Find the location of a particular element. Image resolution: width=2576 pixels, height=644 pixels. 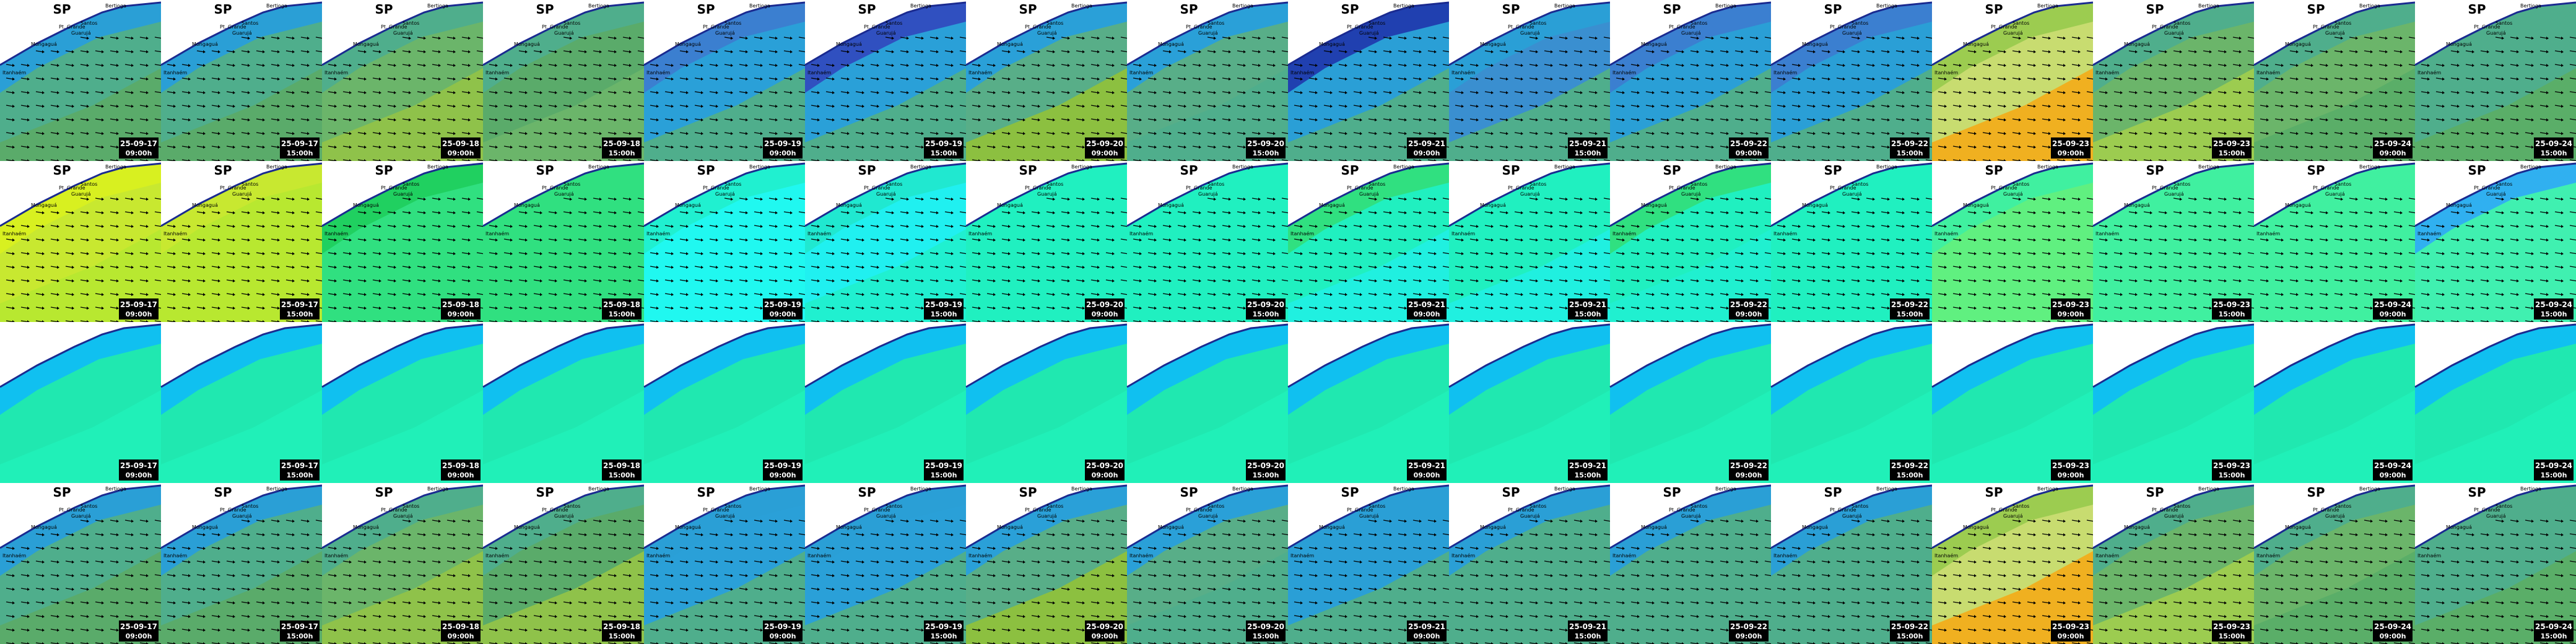

panel-date: 25-09-19 is located at coordinates (943, 304).